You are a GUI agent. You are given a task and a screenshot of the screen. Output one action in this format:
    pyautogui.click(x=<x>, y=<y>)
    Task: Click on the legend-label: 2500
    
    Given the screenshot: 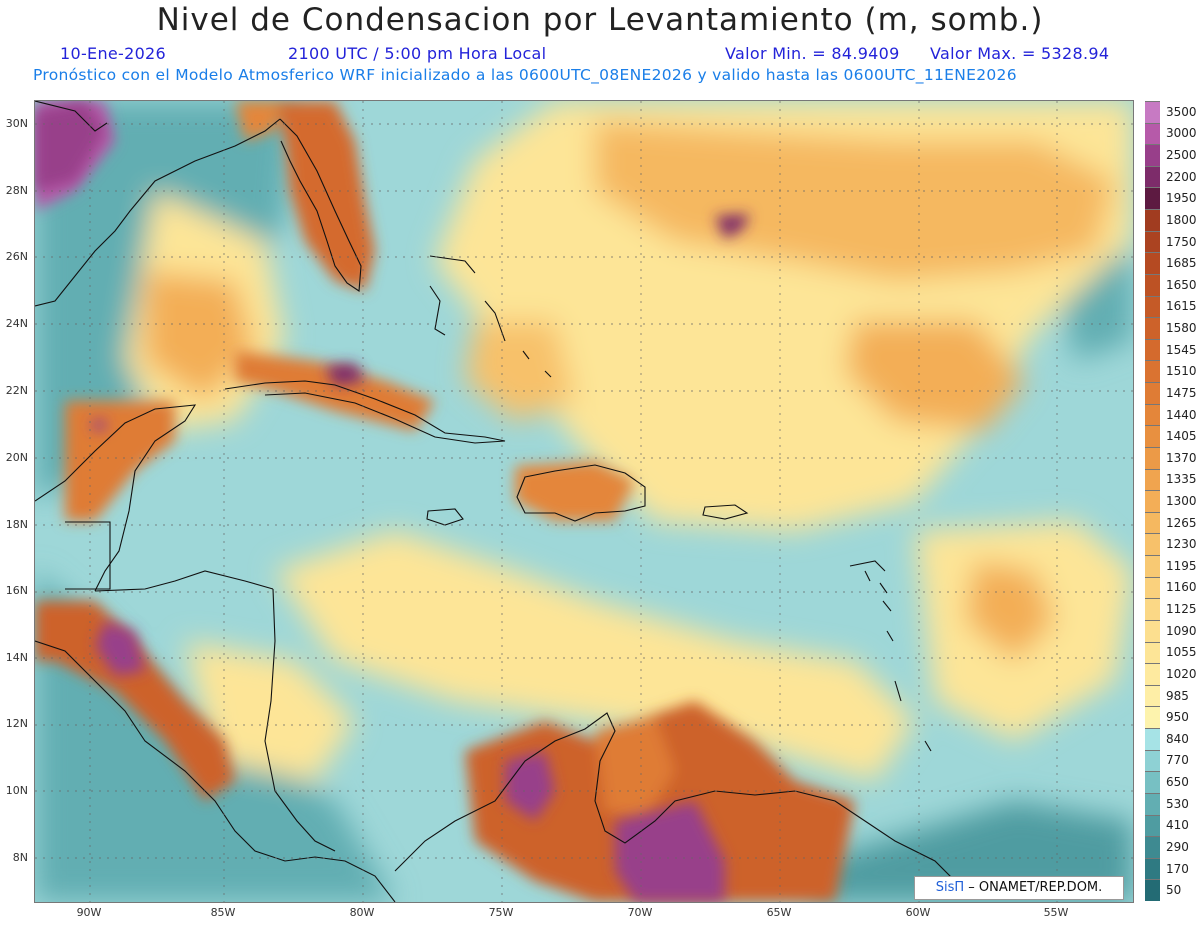 What is the action you would take?
    pyautogui.click(x=1181, y=155)
    